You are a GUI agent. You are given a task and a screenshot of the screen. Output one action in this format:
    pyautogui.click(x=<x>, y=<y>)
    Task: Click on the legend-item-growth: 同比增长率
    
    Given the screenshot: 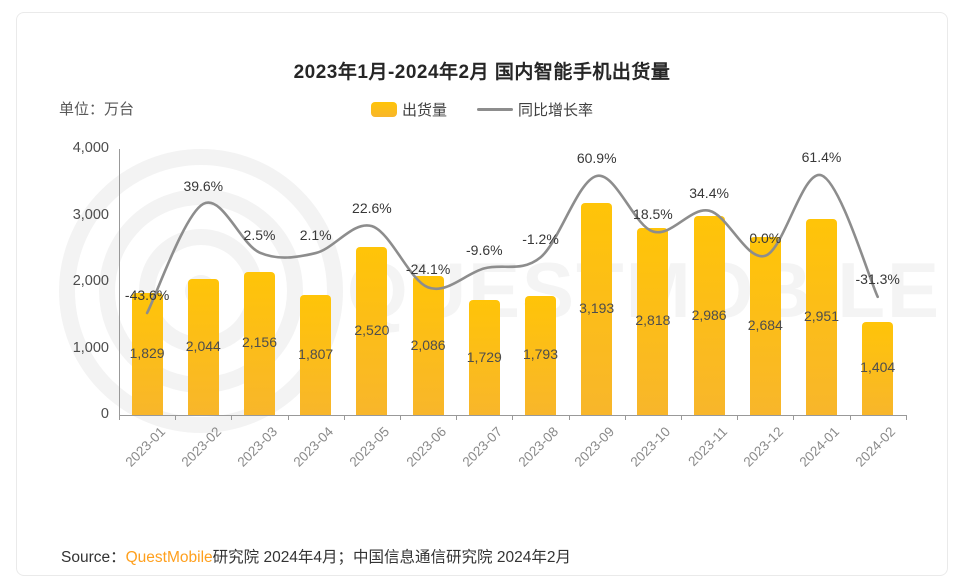 What is the action you would take?
    pyautogui.click(x=535, y=109)
    